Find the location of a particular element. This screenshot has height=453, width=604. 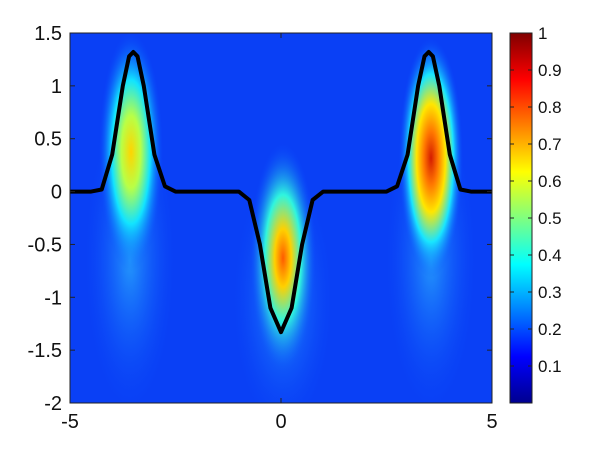

colorbar-tick-label: 0.8 is located at coordinates (550, 107).